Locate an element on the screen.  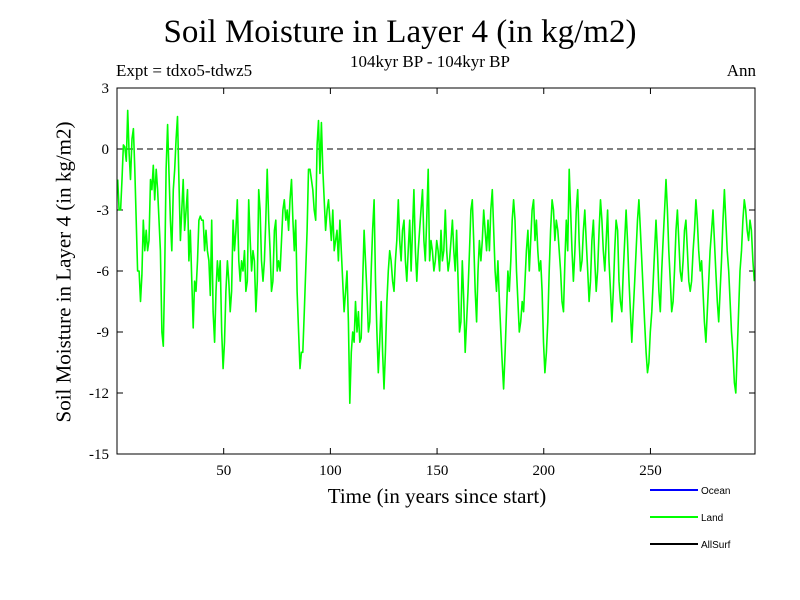
y-tick-label: -3 is located at coordinates (103, 211).